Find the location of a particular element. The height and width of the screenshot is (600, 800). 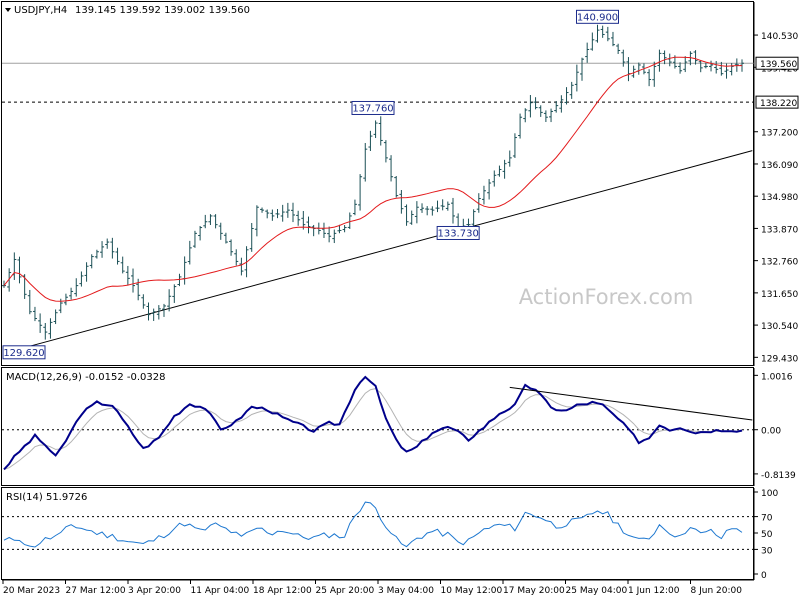

rsi-tick-label: 0 is located at coordinates (764, 576).